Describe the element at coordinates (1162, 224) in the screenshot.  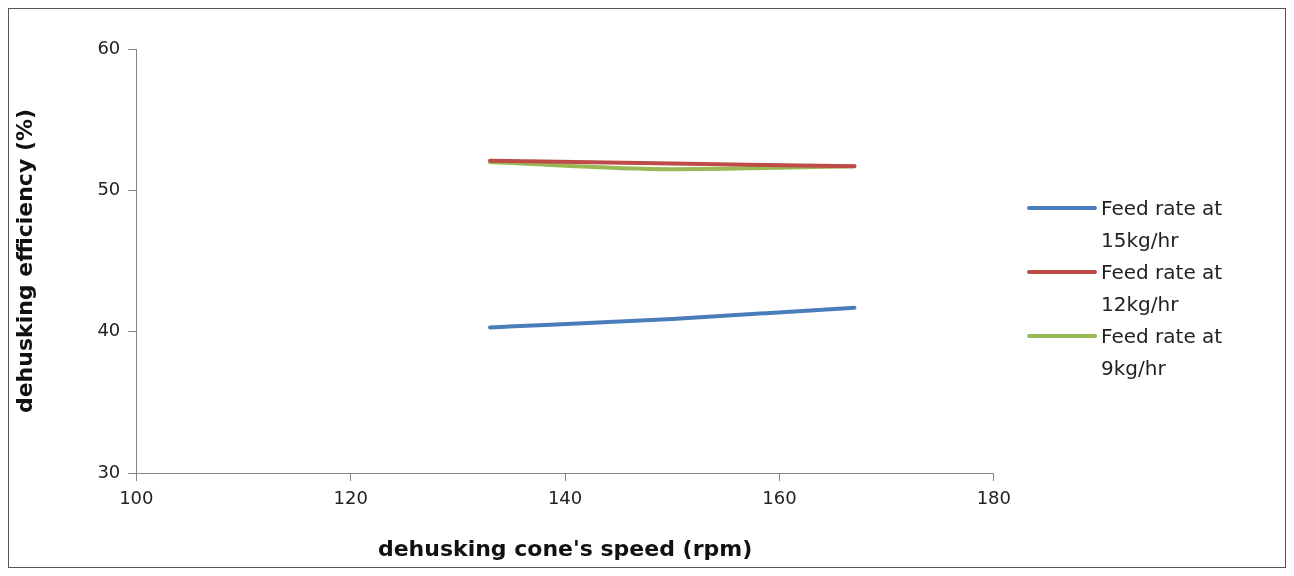
I see `legend-label: Feed rate at 15kg/hr` at that location.